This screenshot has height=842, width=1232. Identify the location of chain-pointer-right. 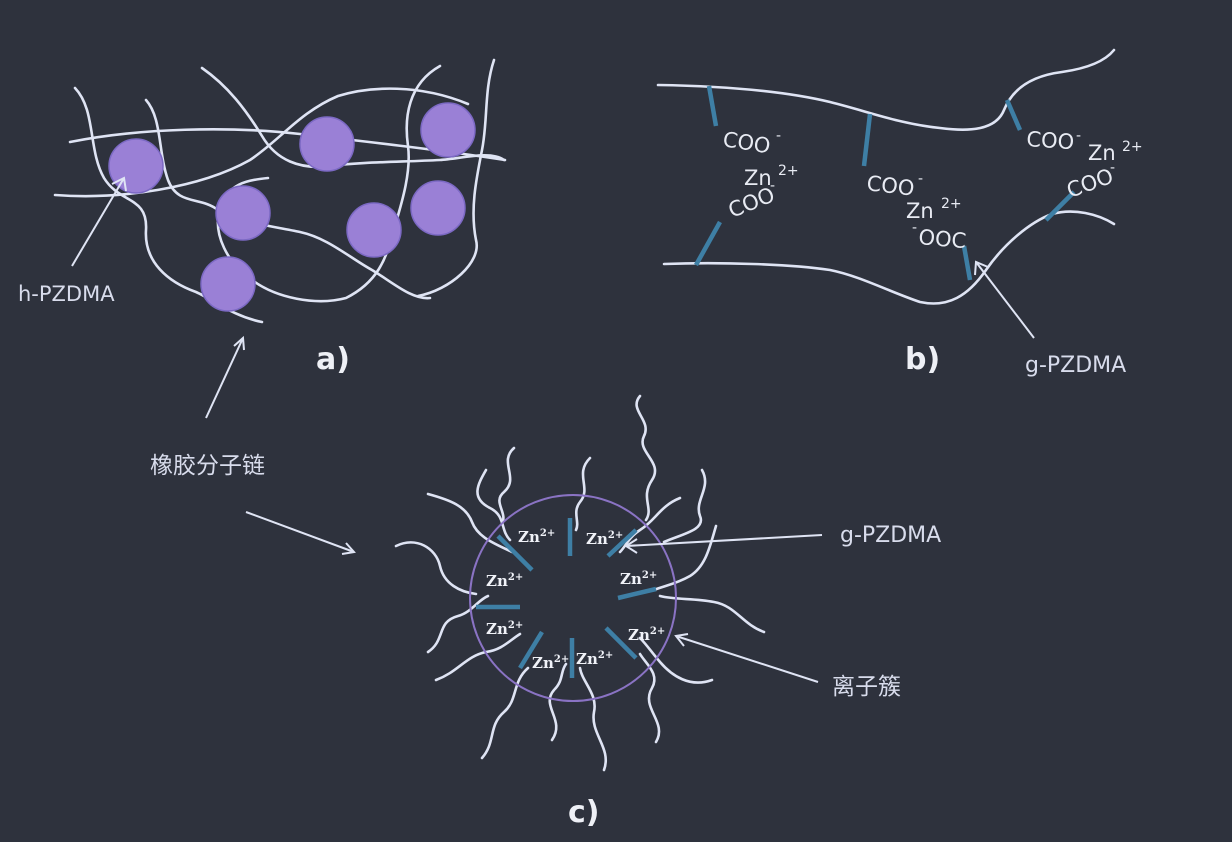
(300, 533).